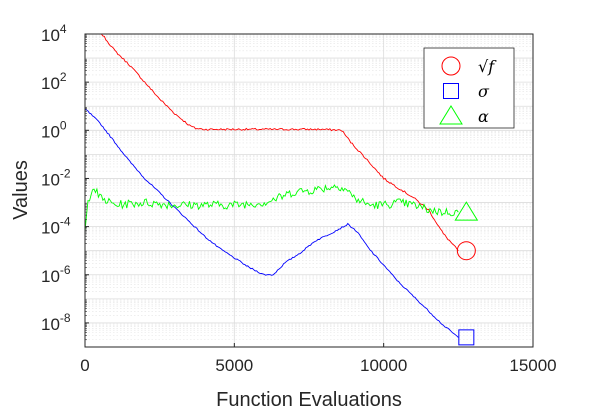  What do you see at coordinates (271, 208) in the screenshot?
I see `series-line` at bounding box center [271, 208].